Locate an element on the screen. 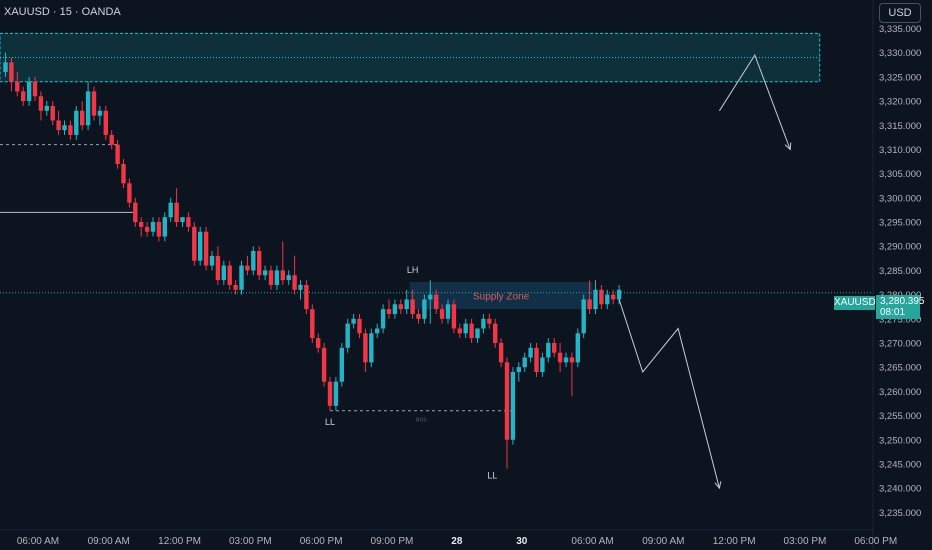  projection-arrowhead is located at coordinates (788, 146).